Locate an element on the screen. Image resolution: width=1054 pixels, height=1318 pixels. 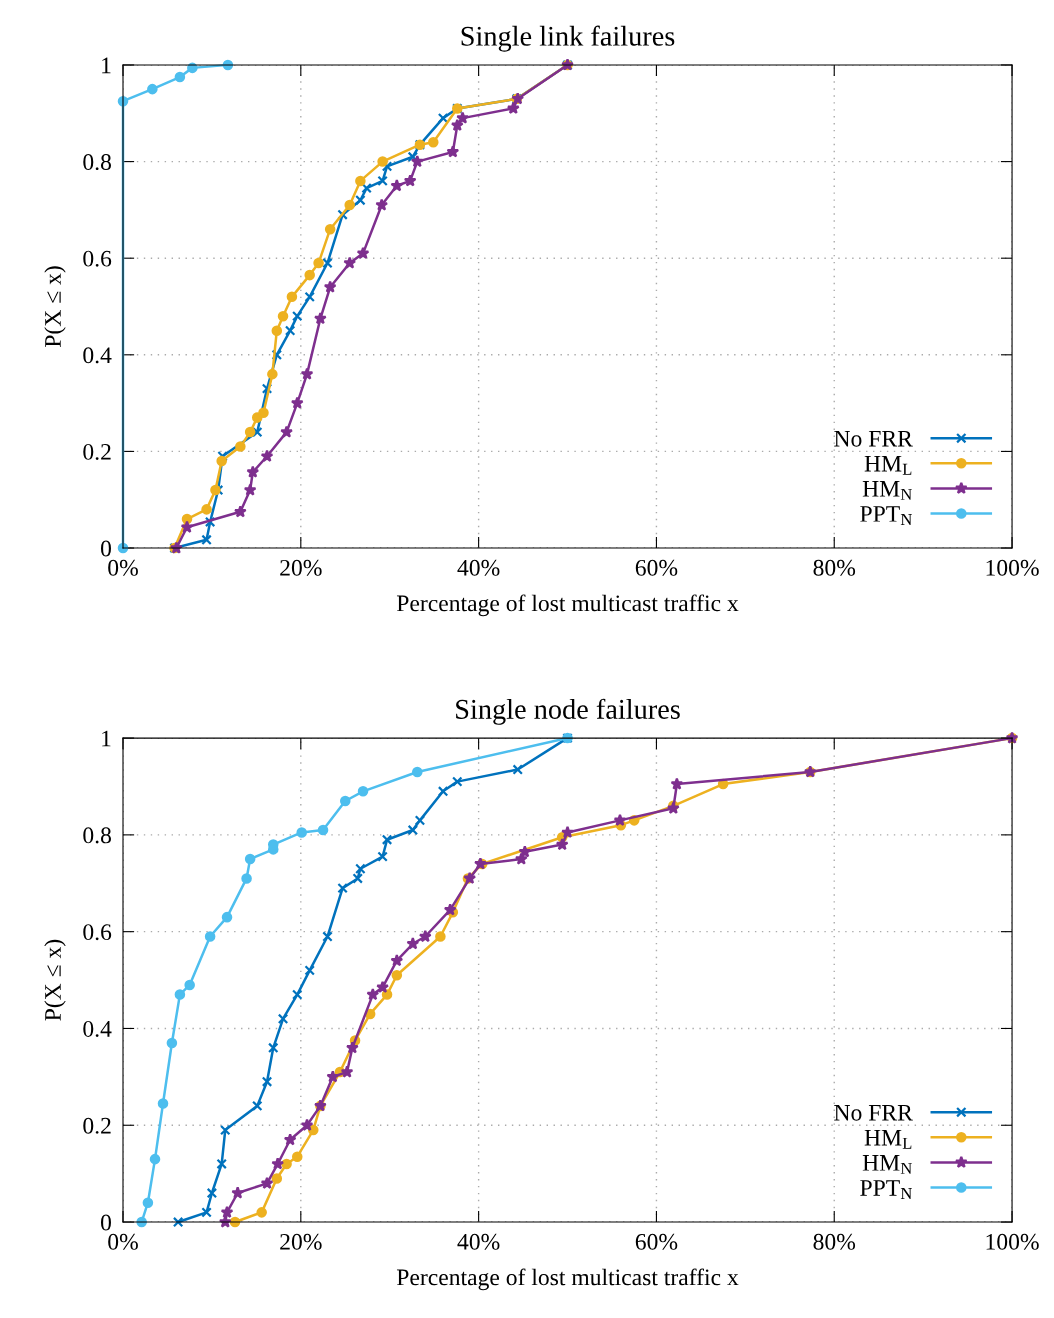
chart-title: Single node failures is located at coordinates (568, 711).